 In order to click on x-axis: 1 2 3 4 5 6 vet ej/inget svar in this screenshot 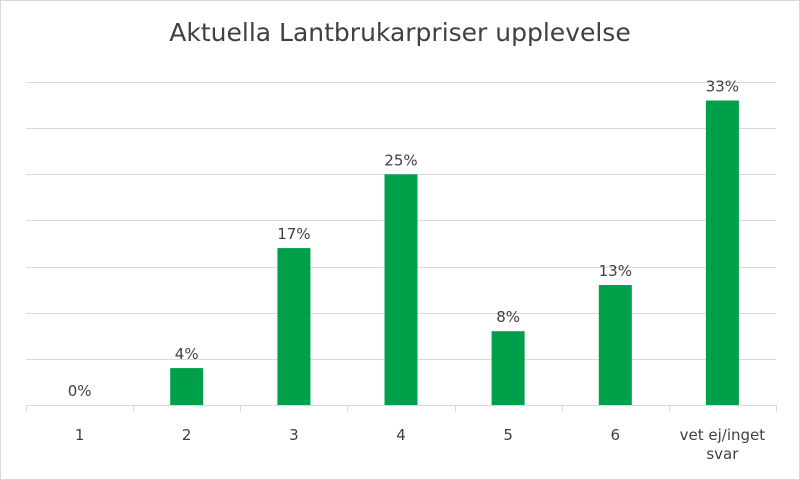, I will do `click(401, 434)`.